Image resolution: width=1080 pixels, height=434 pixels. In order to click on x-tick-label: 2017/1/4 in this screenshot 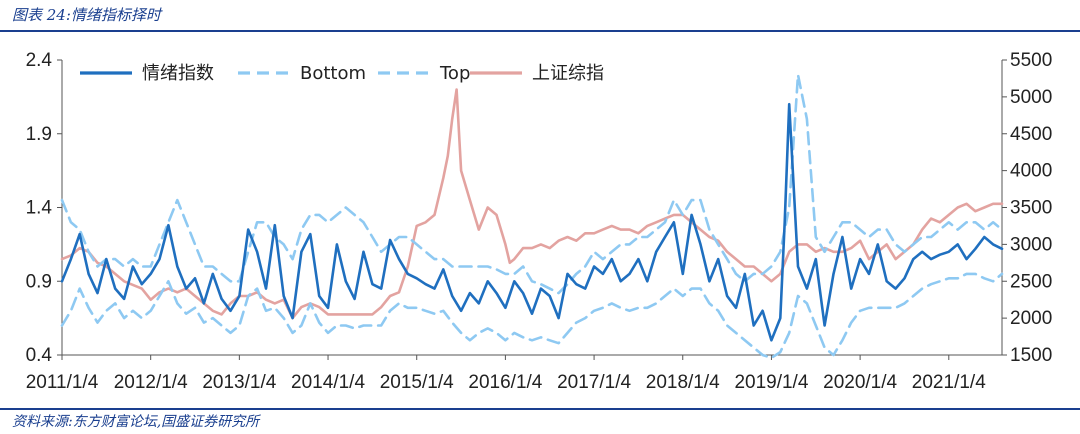, I will do `click(594, 382)`.